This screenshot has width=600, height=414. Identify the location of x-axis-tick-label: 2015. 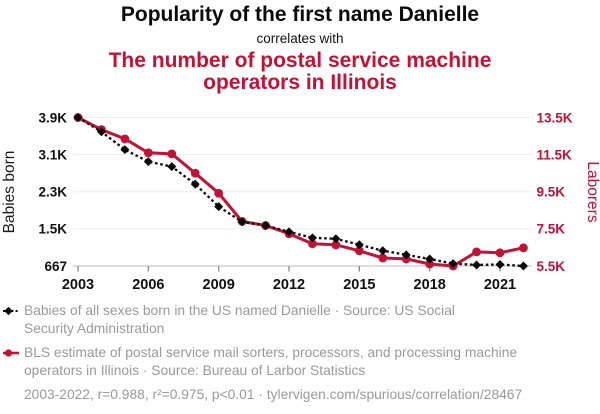
(359, 285).